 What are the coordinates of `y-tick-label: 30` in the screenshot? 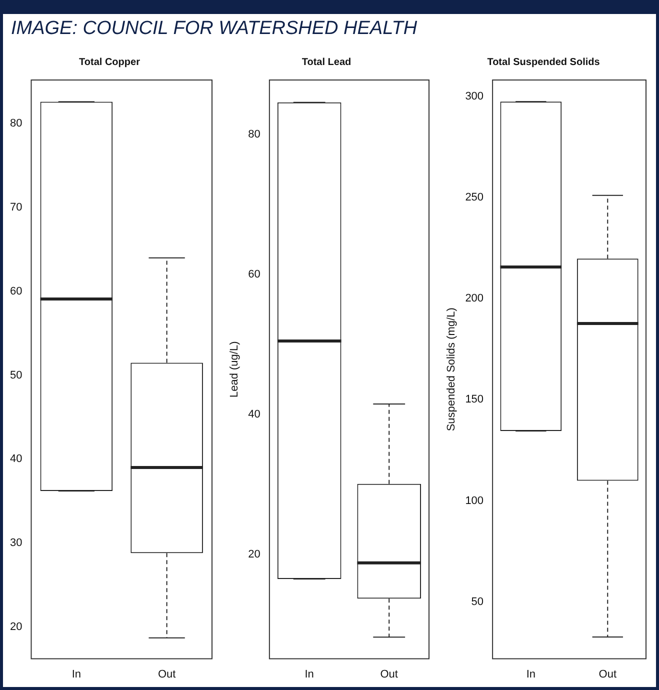 It's located at (16, 543).